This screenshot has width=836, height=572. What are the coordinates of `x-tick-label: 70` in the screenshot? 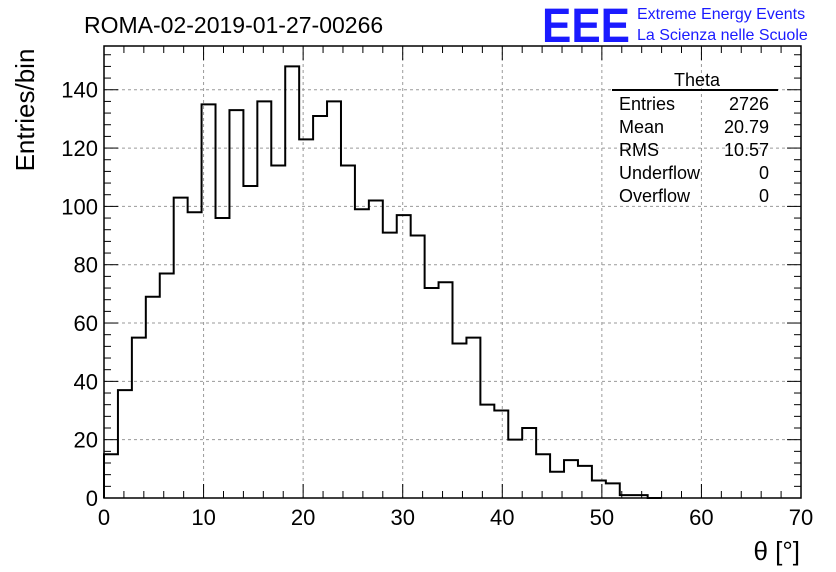 It's located at (801, 517).